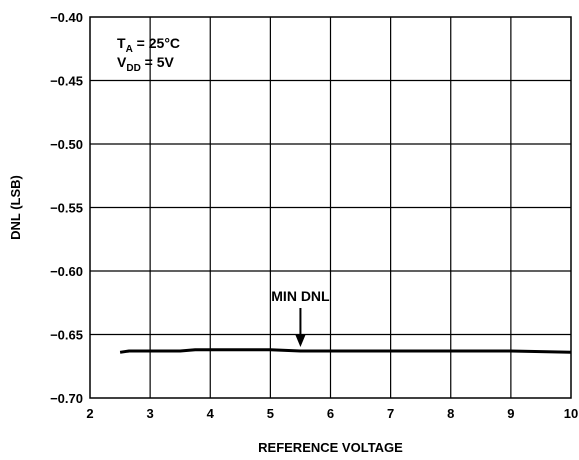  I want to click on y-axis-title: DNL (LSB), so click(15, 207).